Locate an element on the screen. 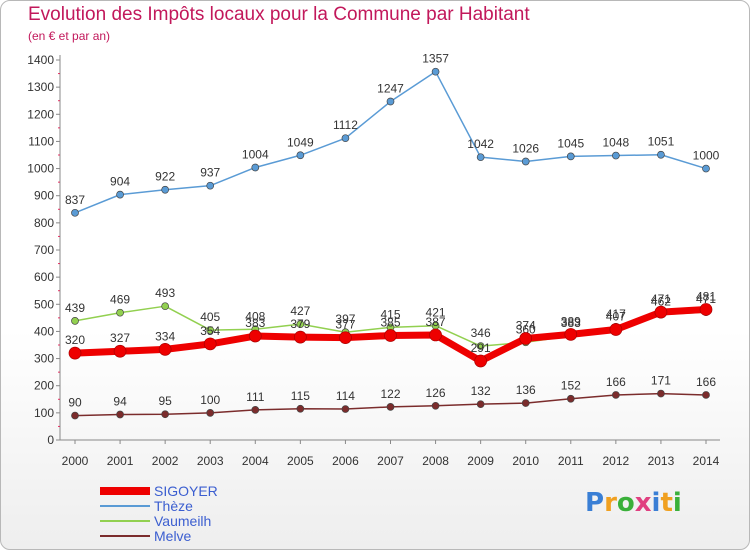 This screenshot has width=750, height=550. data-label-melve: 166 is located at coordinates (616, 382).